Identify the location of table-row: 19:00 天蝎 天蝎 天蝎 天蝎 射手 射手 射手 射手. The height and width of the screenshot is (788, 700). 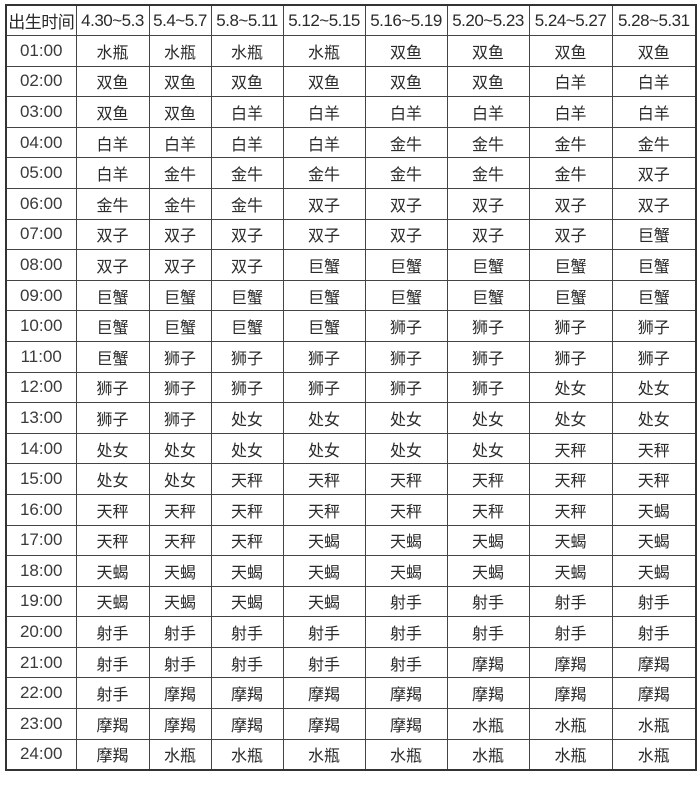
(351, 601).